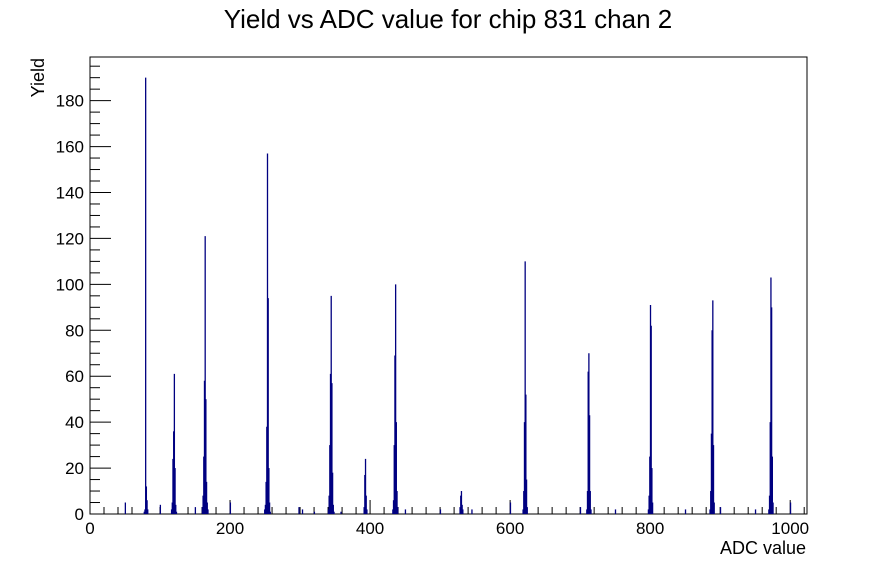 This screenshot has height=572, width=896. What do you see at coordinates (79, 514) in the screenshot?
I see `y-tick-label: 0` at bounding box center [79, 514].